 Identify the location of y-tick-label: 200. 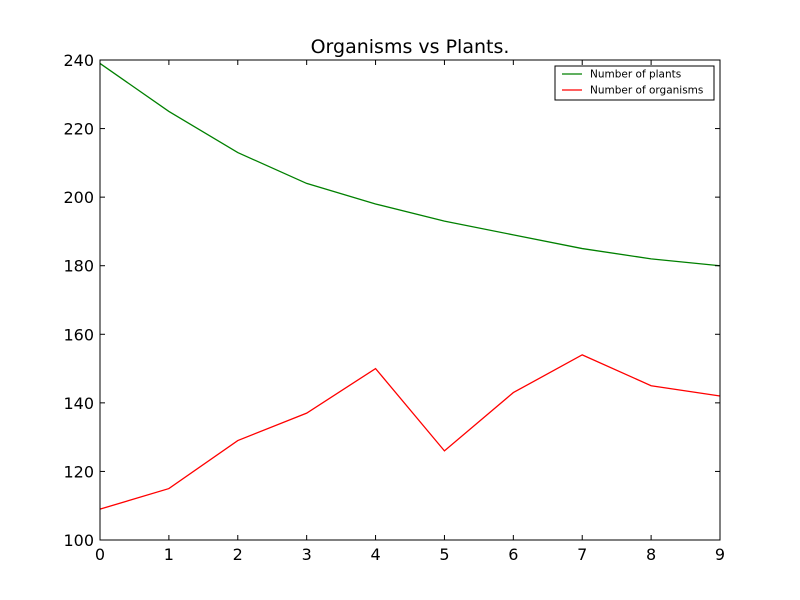
(78, 197).